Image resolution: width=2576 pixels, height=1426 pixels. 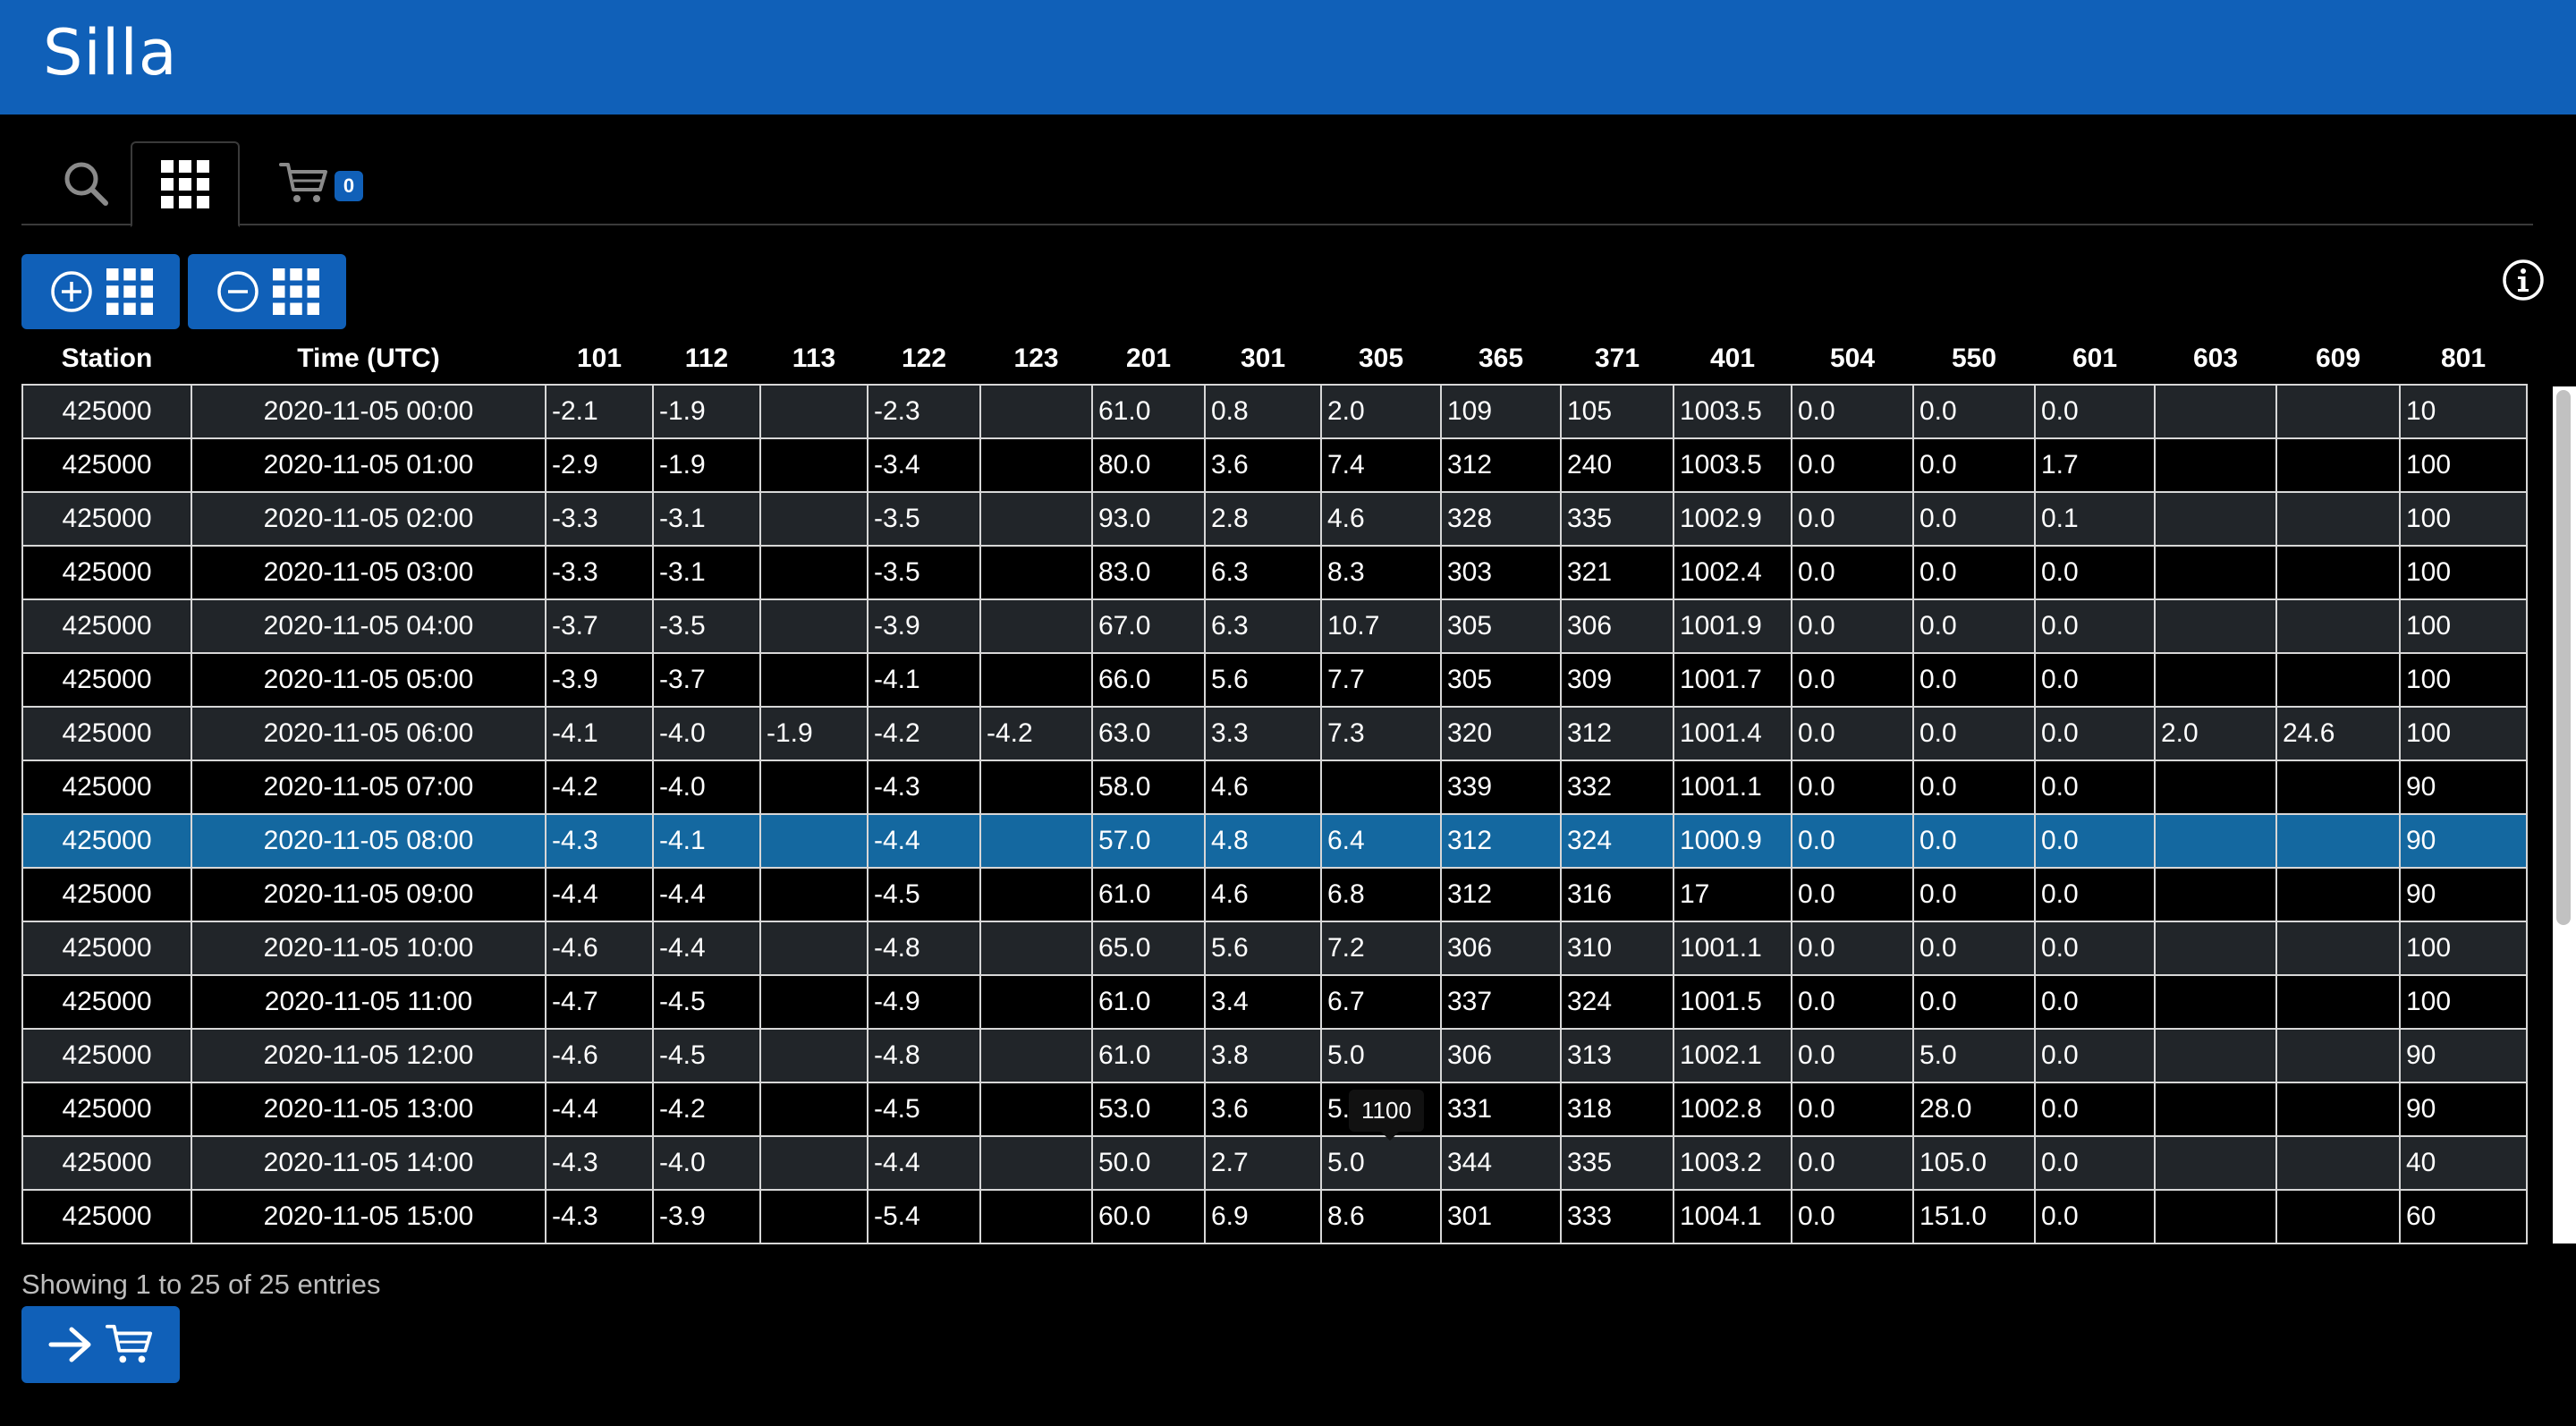 I want to click on table-cell: 2.7, so click(x=1263, y=1163).